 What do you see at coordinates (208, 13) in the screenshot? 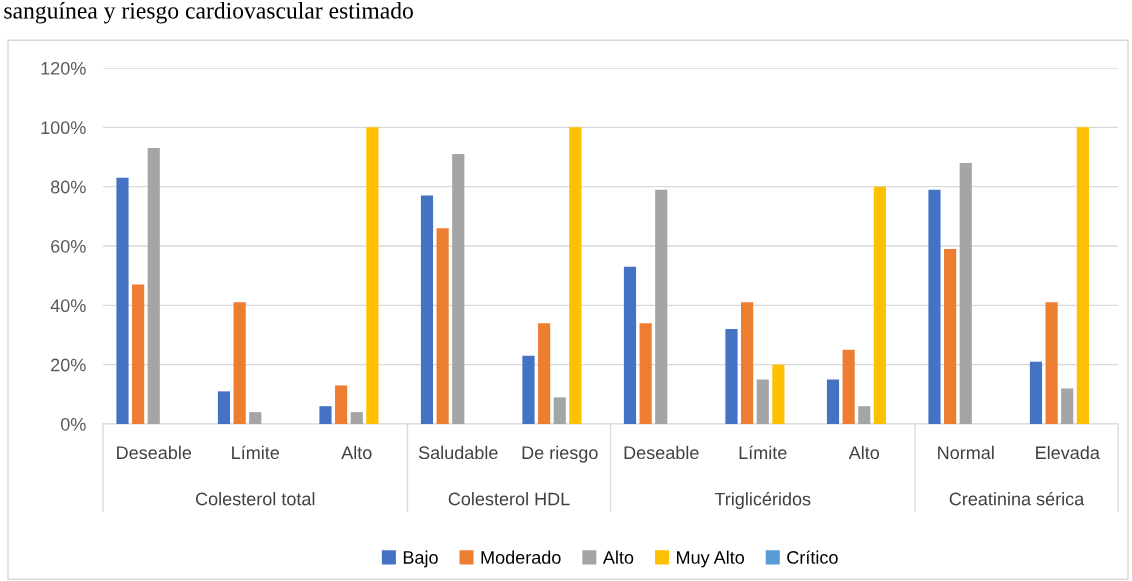
I see `chart-title: sanguínea y riesgo cardiovascular estimado` at bounding box center [208, 13].